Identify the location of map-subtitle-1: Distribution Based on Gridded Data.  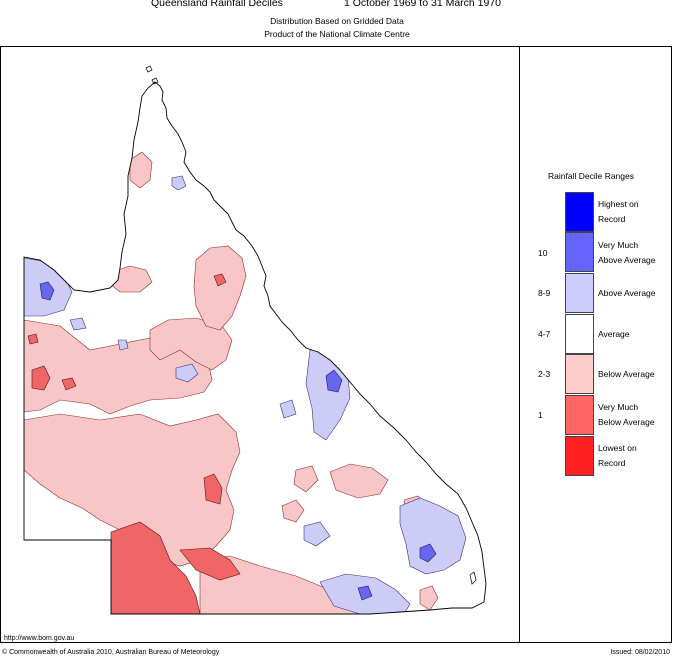
(337, 21).